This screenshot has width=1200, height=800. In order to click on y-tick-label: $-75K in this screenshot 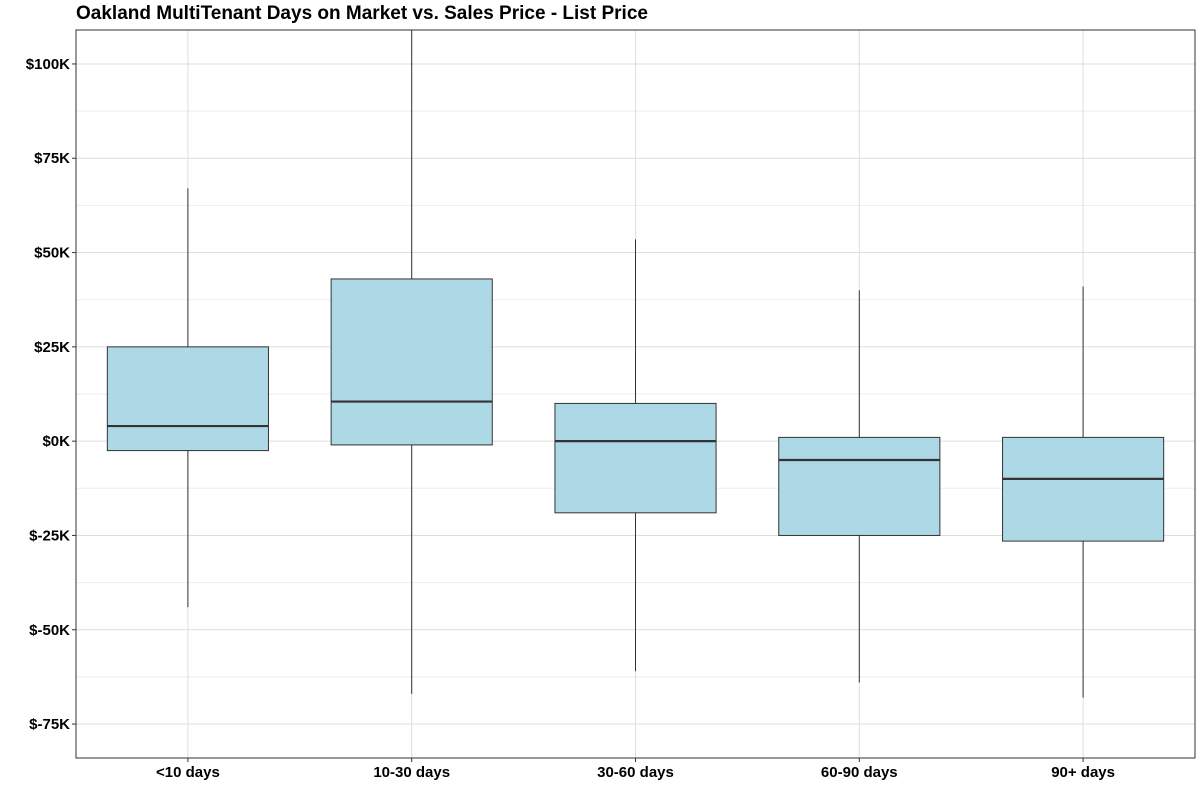, I will do `click(49, 724)`.